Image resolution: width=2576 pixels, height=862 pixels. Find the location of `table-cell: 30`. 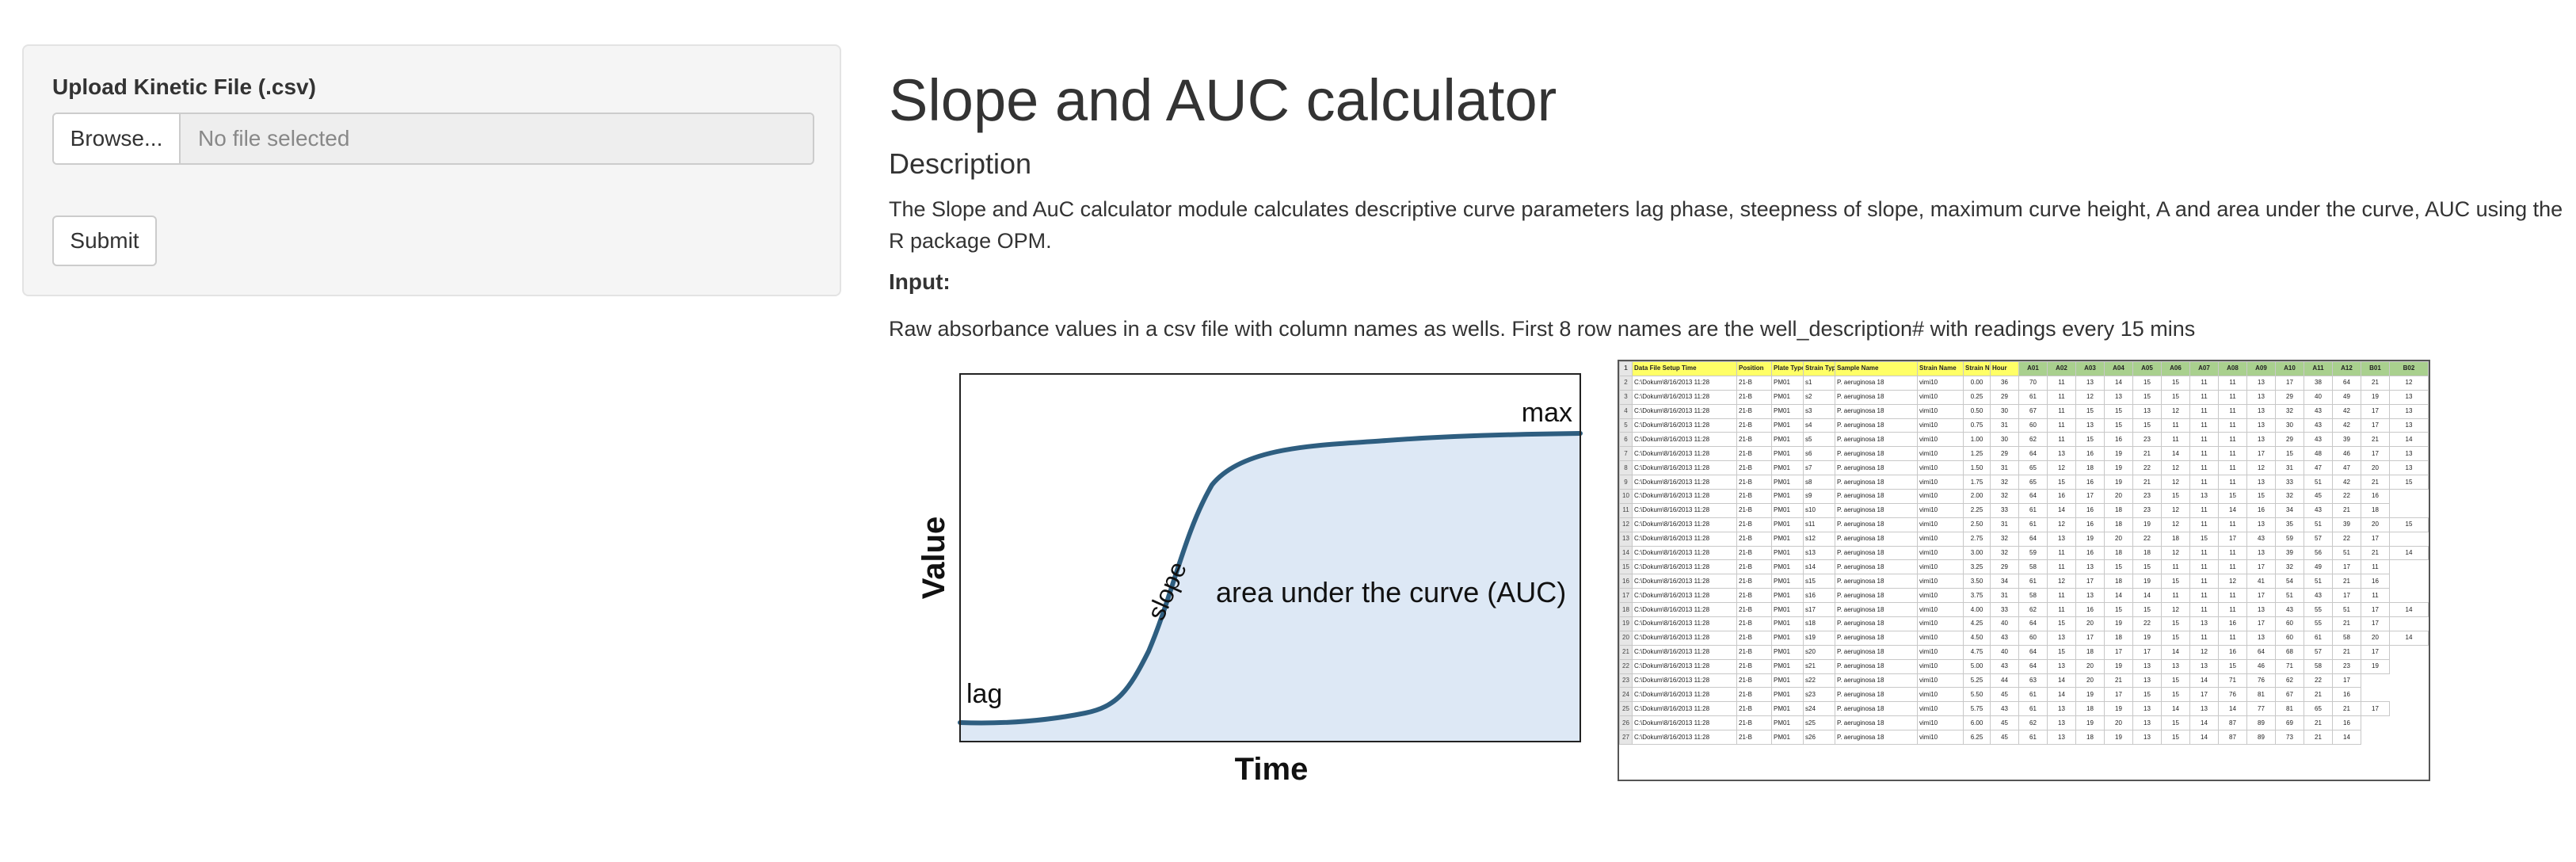

table-cell: 30 is located at coordinates (2005, 440).